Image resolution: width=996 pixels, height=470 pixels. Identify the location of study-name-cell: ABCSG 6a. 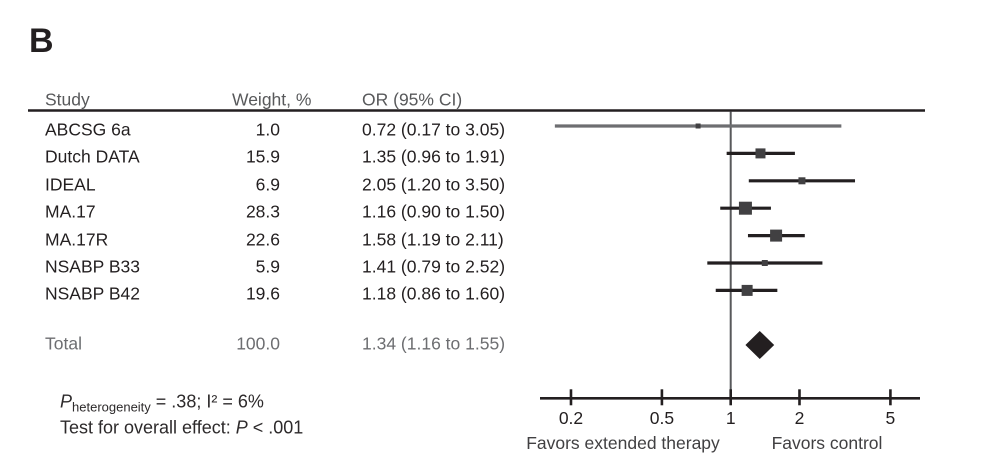
(88, 129).